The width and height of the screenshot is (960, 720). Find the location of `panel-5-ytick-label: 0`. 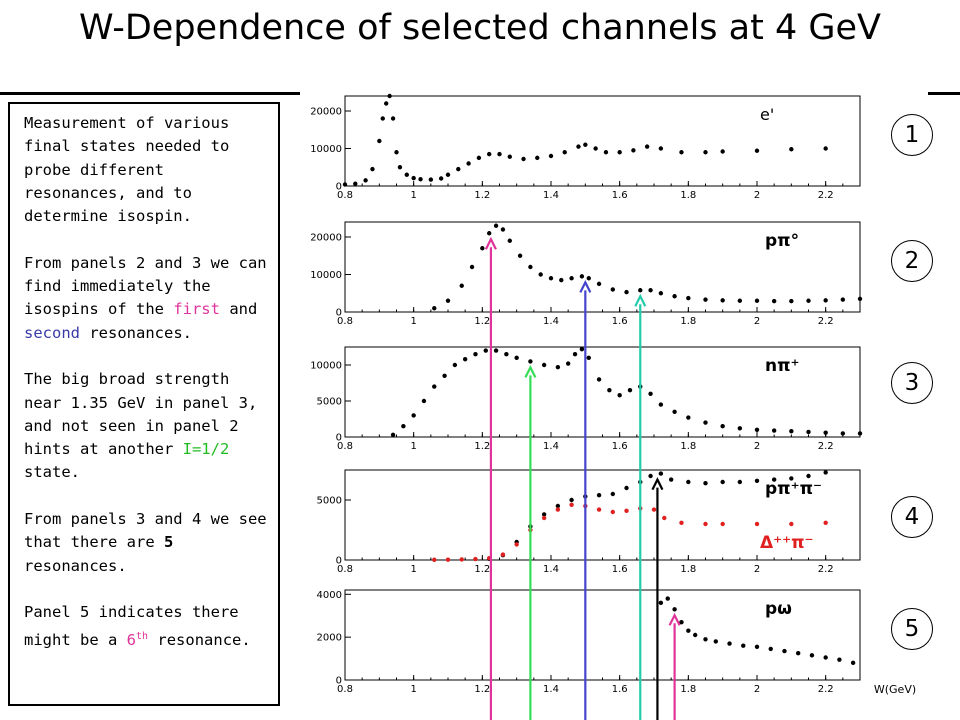

panel-5-ytick-label: 0 is located at coordinates (339, 681).